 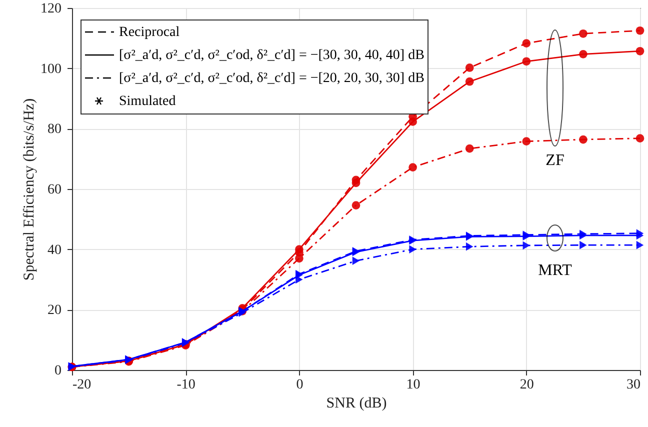 I want to click on x-tick-label: 0, so click(x=300, y=385).